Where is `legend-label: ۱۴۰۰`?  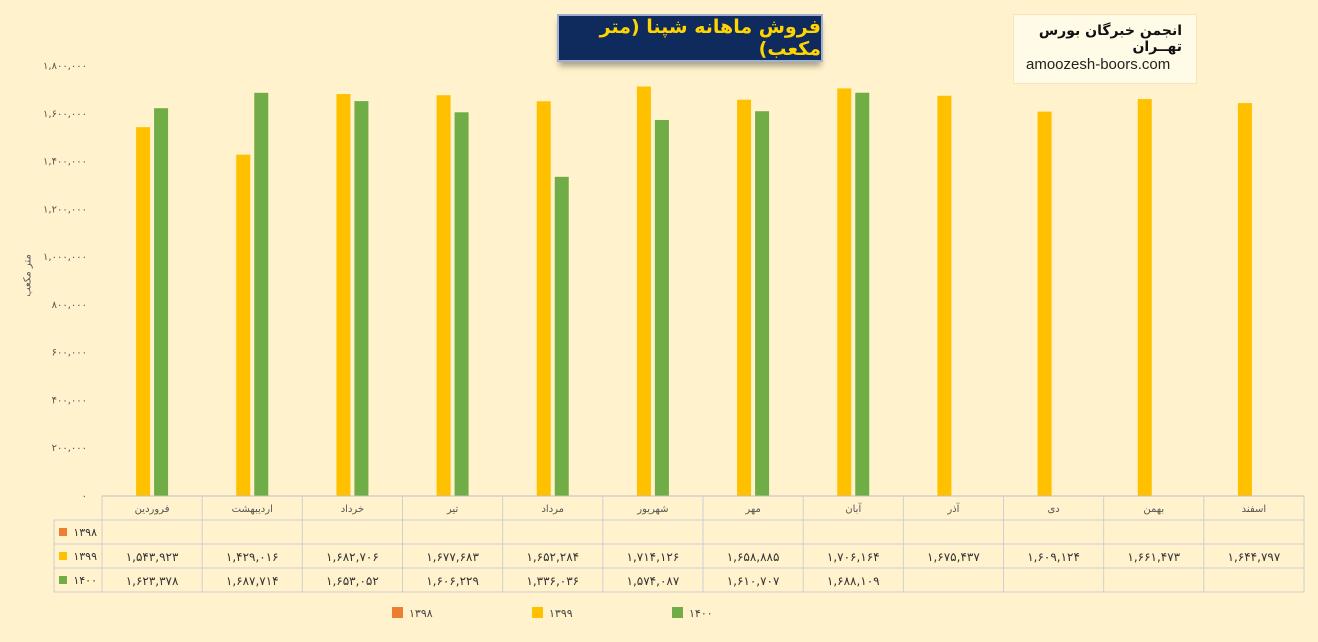 legend-label: ۱۴۰۰ is located at coordinates (701, 613).